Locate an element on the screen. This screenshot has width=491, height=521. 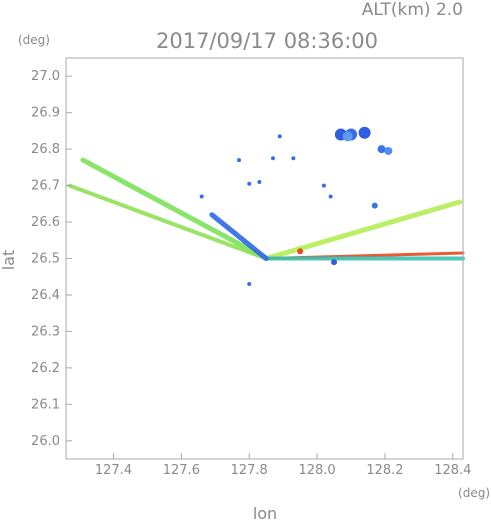
x-tick-label: 127.6 is located at coordinates (181, 470).